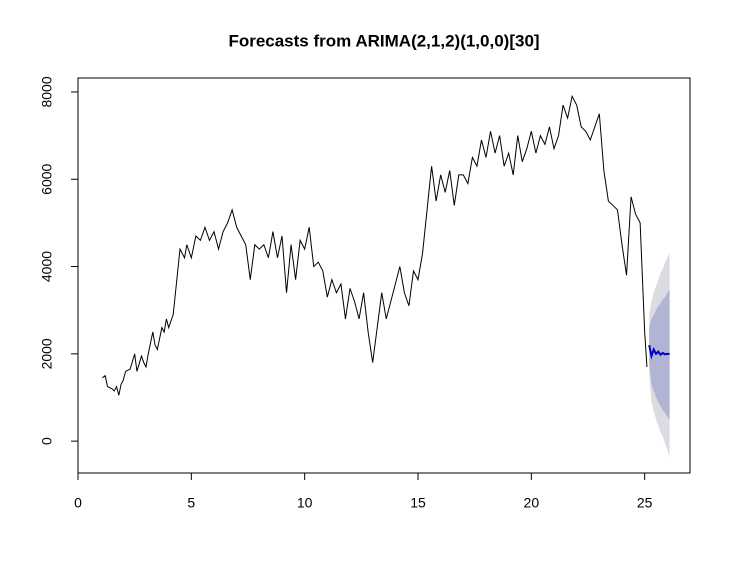  I want to click on y-tick-label: 6000, so click(47, 178).